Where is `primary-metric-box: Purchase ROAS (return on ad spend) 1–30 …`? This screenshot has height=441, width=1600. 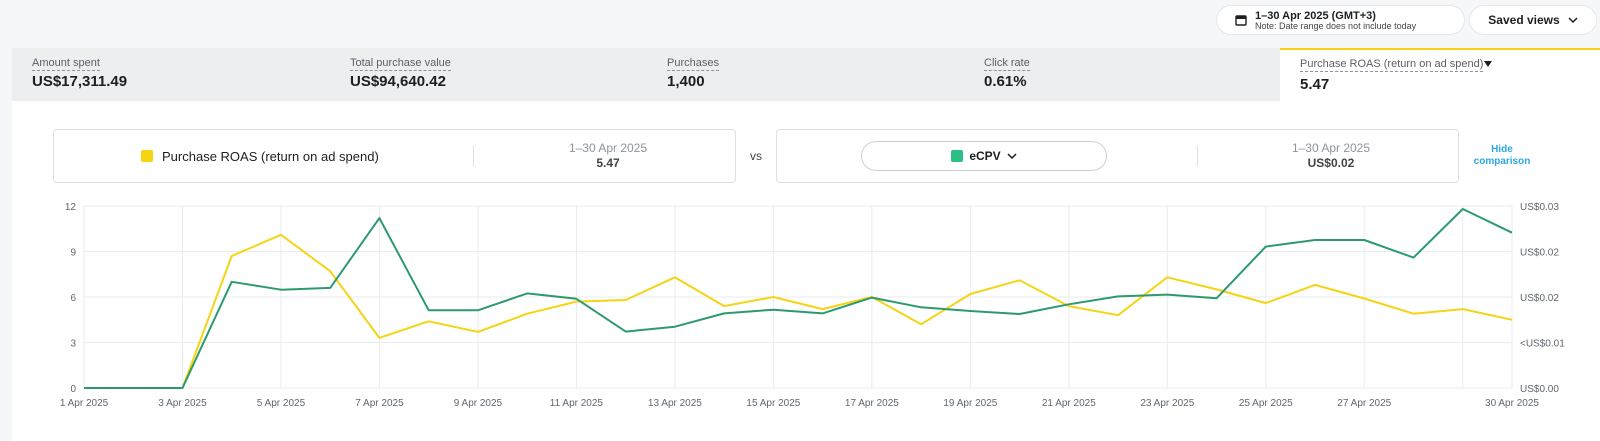 primary-metric-box: Purchase ROAS (return on ad spend) 1–30 … is located at coordinates (394, 156).